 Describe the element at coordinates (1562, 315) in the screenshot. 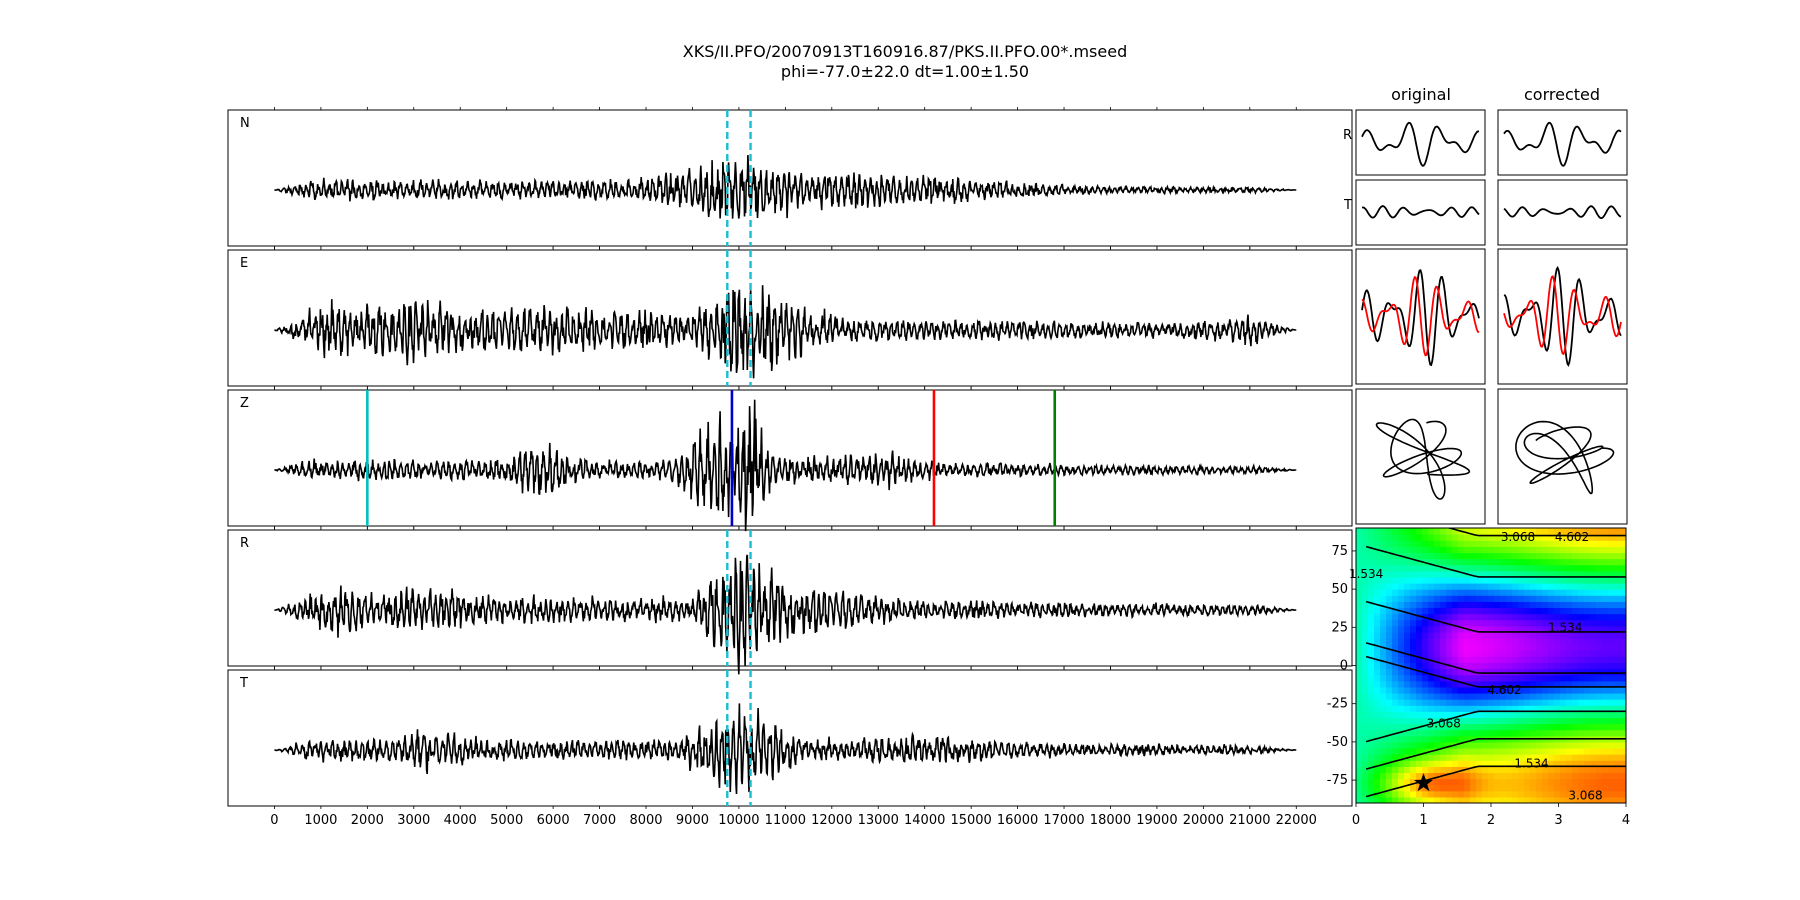

I see `overlay-trace-red-corrected` at that location.